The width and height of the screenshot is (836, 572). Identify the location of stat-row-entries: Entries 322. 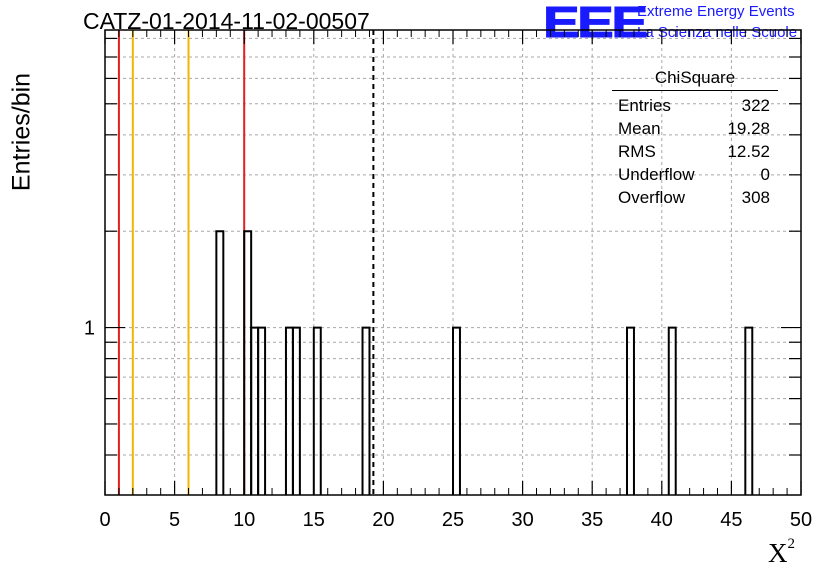
(695, 105).